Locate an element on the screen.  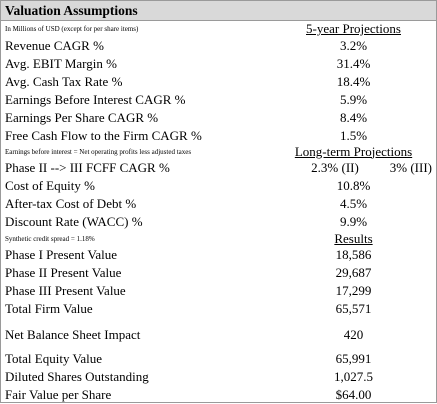
data-row: Total Firm Value 65,571 is located at coordinates (218, 309).